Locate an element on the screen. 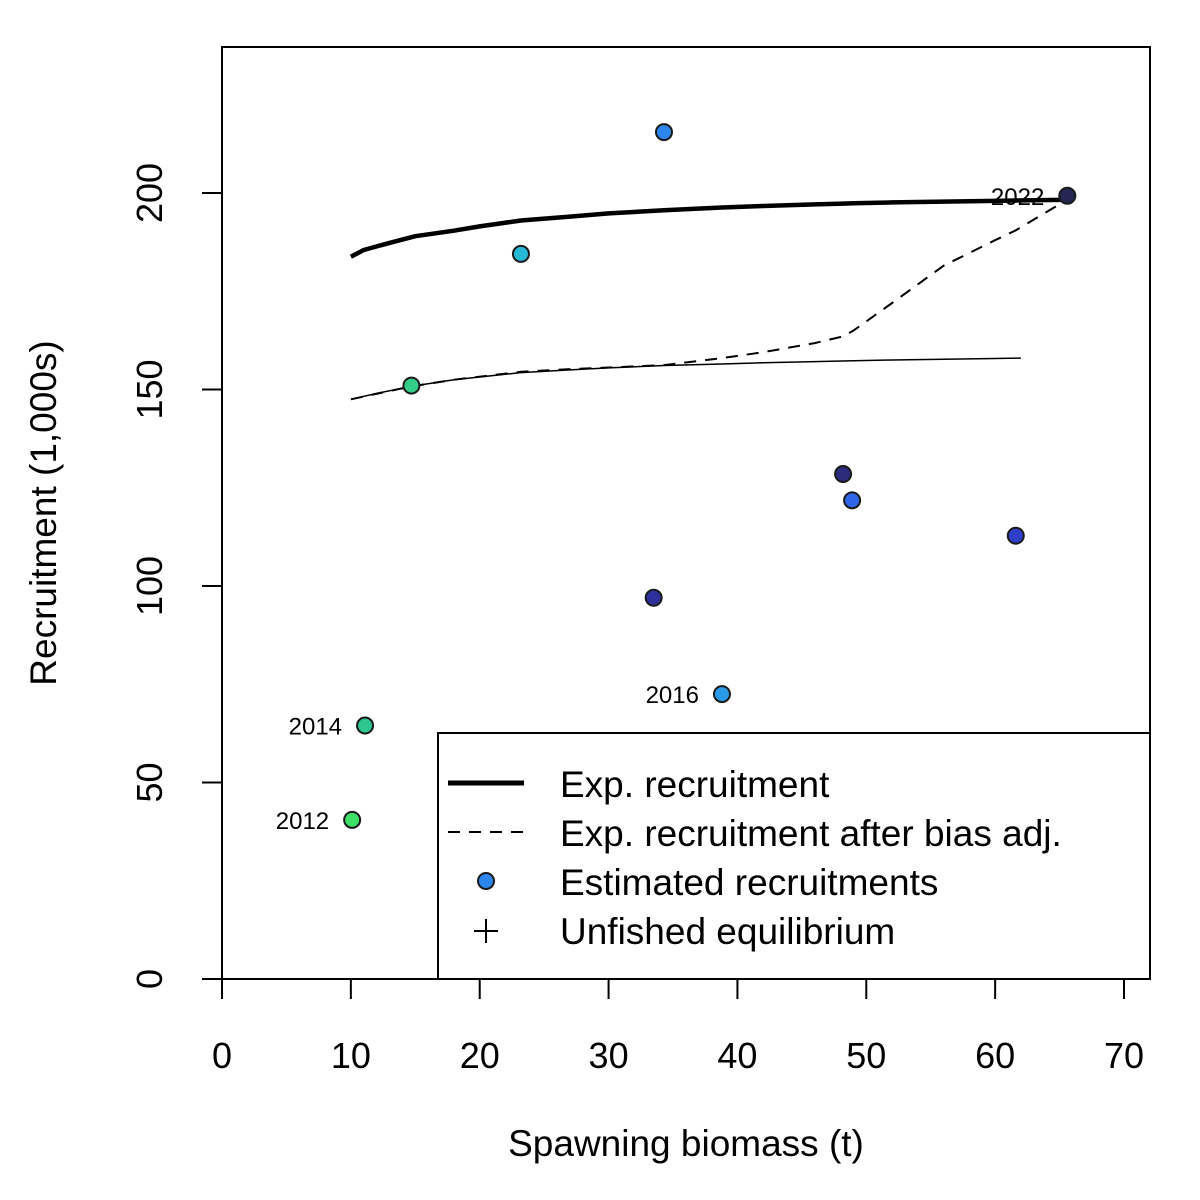  y-tick-label: 200 is located at coordinates (149, 193).